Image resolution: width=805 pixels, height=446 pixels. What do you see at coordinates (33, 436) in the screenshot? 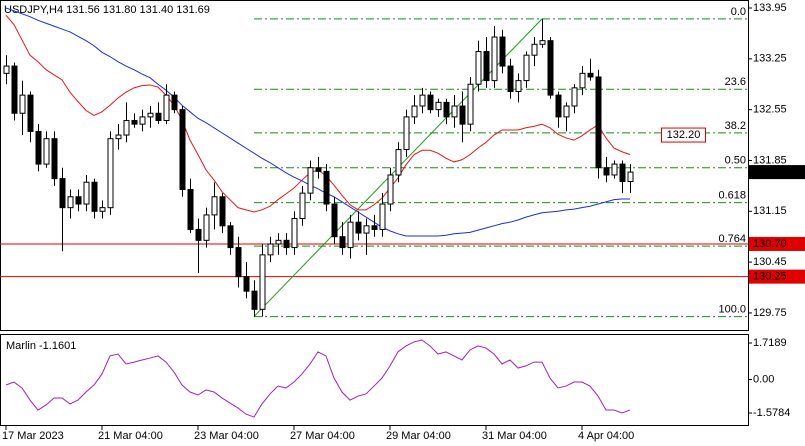
I see `x-tick-label: 17 Mar 2023` at bounding box center [33, 436].